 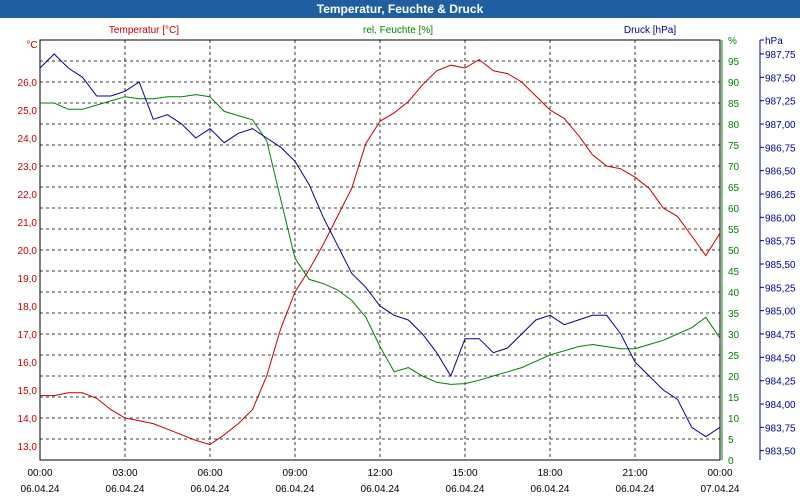 I want to click on y-tick-humidity: 75, so click(x=734, y=146).